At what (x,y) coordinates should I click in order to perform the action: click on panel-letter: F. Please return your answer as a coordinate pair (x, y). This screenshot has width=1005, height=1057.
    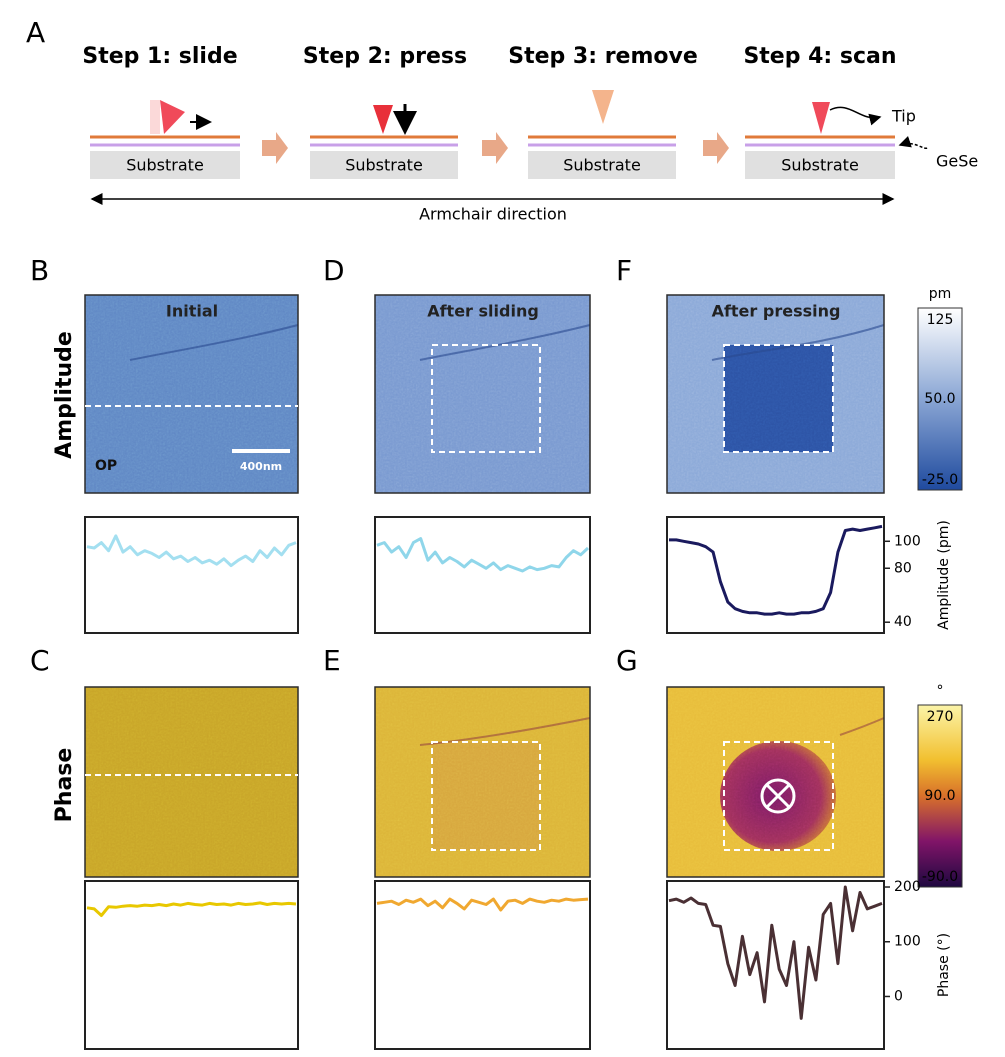
    Looking at the image, I should click on (624, 270).